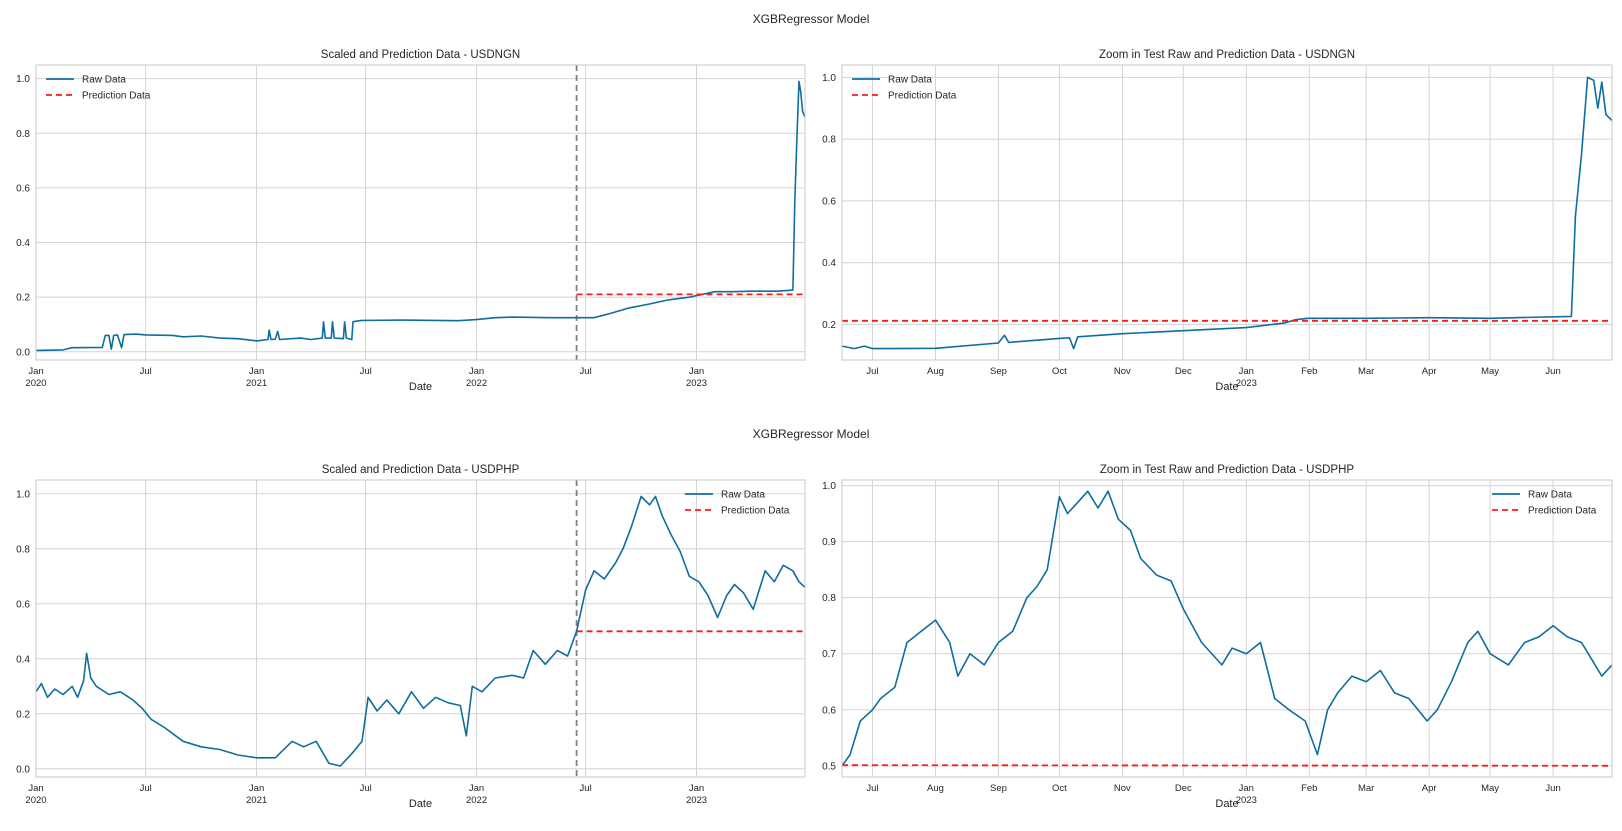 The height and width of the screenshot is (831, 1622). What do you see at coordinates (420, 55) in the screenshot?
I see `chart-title: Scaled and Prediction Data - USDNGN` at bounding box center [420, 55].